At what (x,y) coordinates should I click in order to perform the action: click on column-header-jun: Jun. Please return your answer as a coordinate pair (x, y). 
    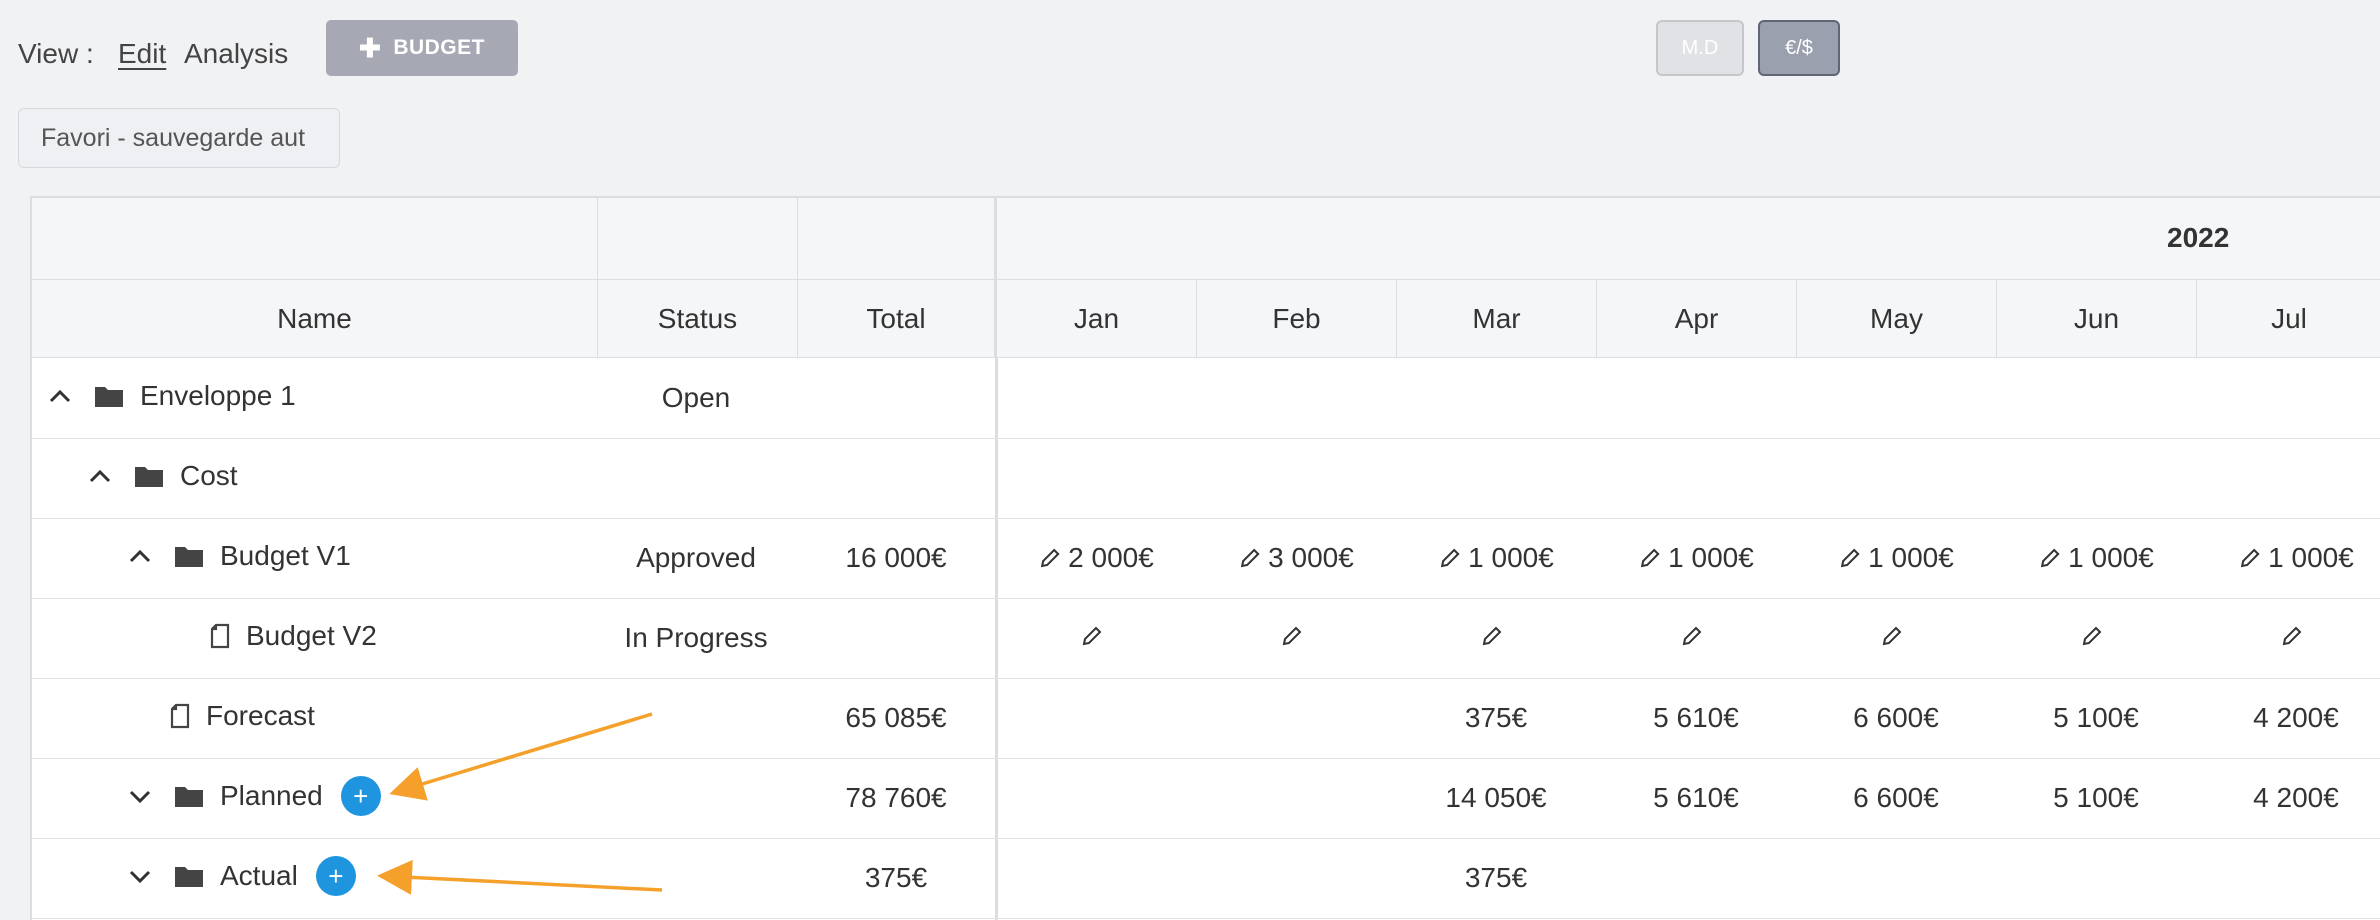
    Looking at the image, I should click on (2097, 319).